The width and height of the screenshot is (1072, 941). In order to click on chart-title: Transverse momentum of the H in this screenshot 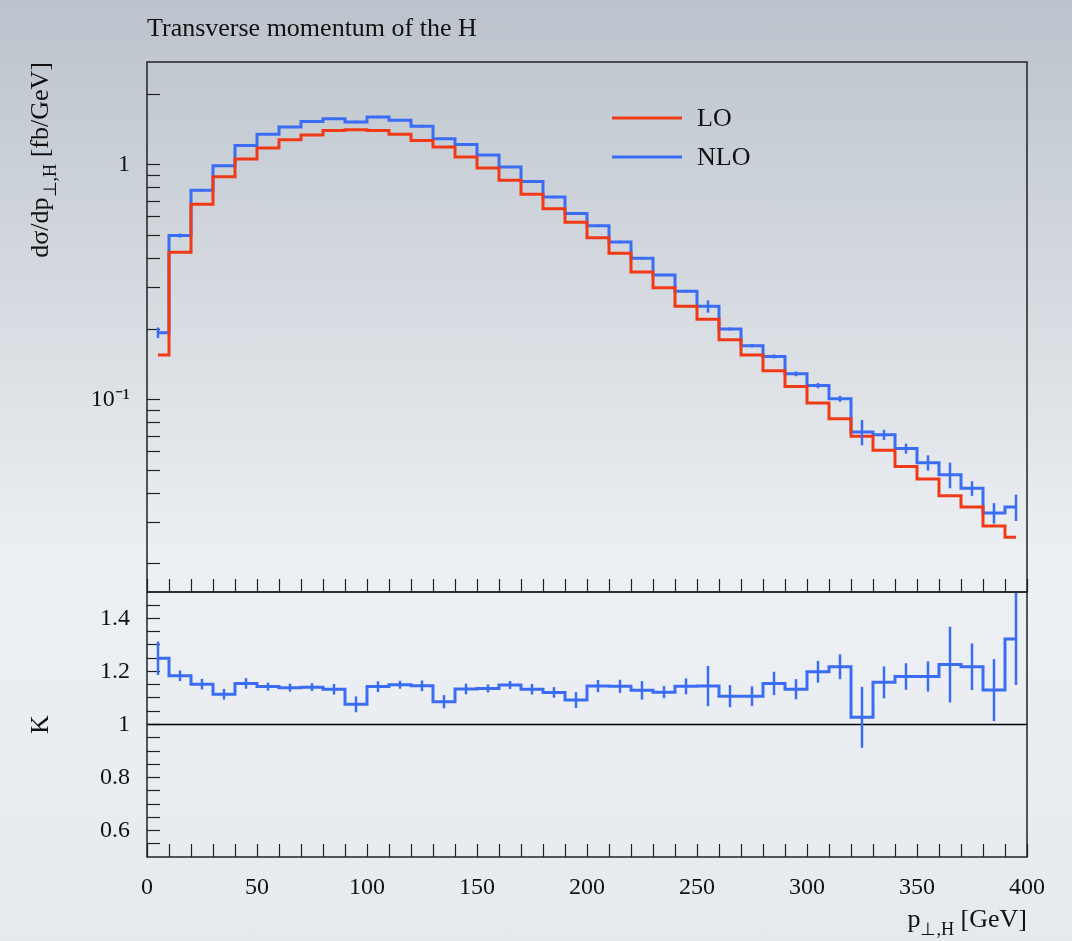, I will do `click(312, 27)`.